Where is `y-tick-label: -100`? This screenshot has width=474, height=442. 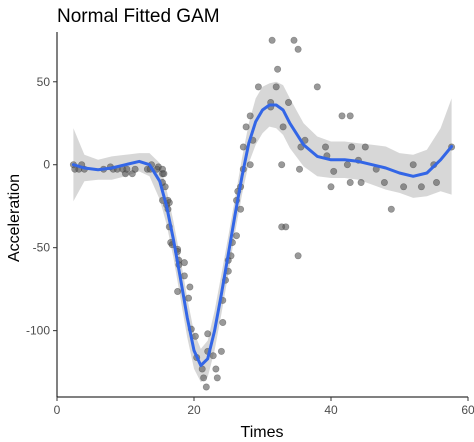 y-tick-label: -100 is located at coordinates (38, 331).